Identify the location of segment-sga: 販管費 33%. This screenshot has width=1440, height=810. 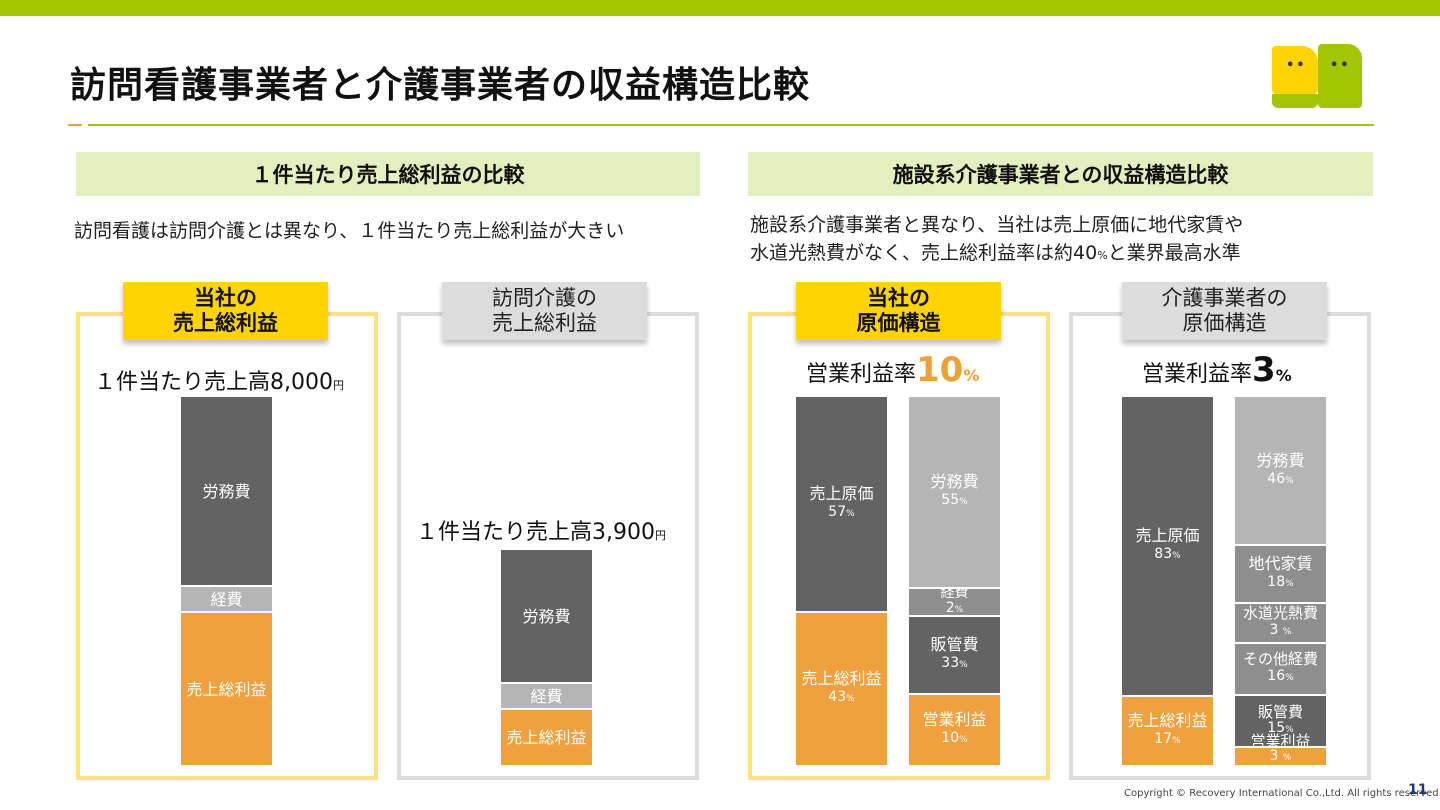
(954, 654).